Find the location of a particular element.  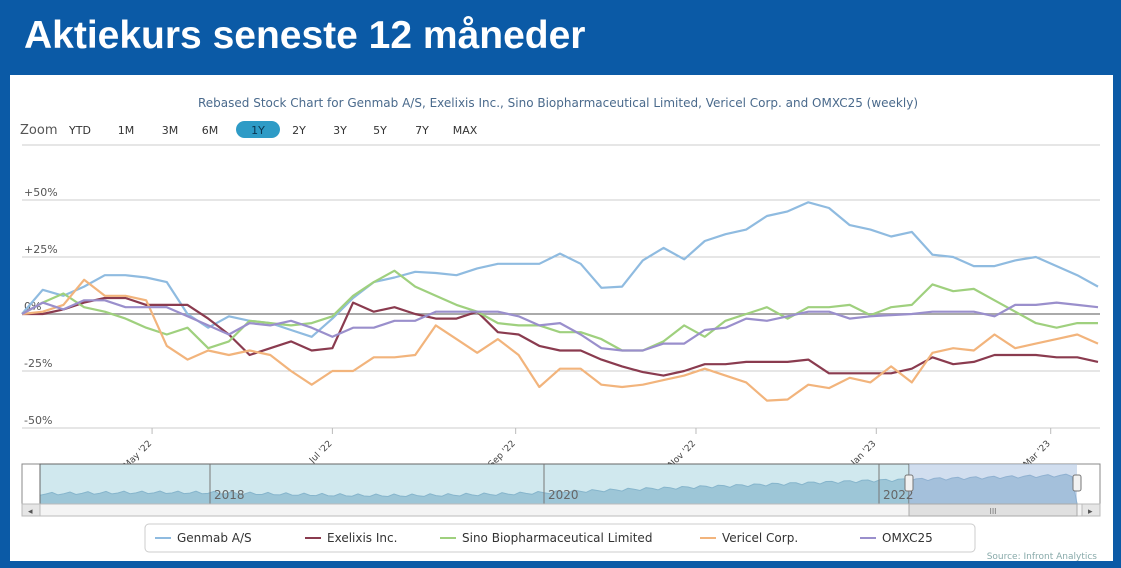

zoom-button-6m: 6M is located at coordinates (210, 130).